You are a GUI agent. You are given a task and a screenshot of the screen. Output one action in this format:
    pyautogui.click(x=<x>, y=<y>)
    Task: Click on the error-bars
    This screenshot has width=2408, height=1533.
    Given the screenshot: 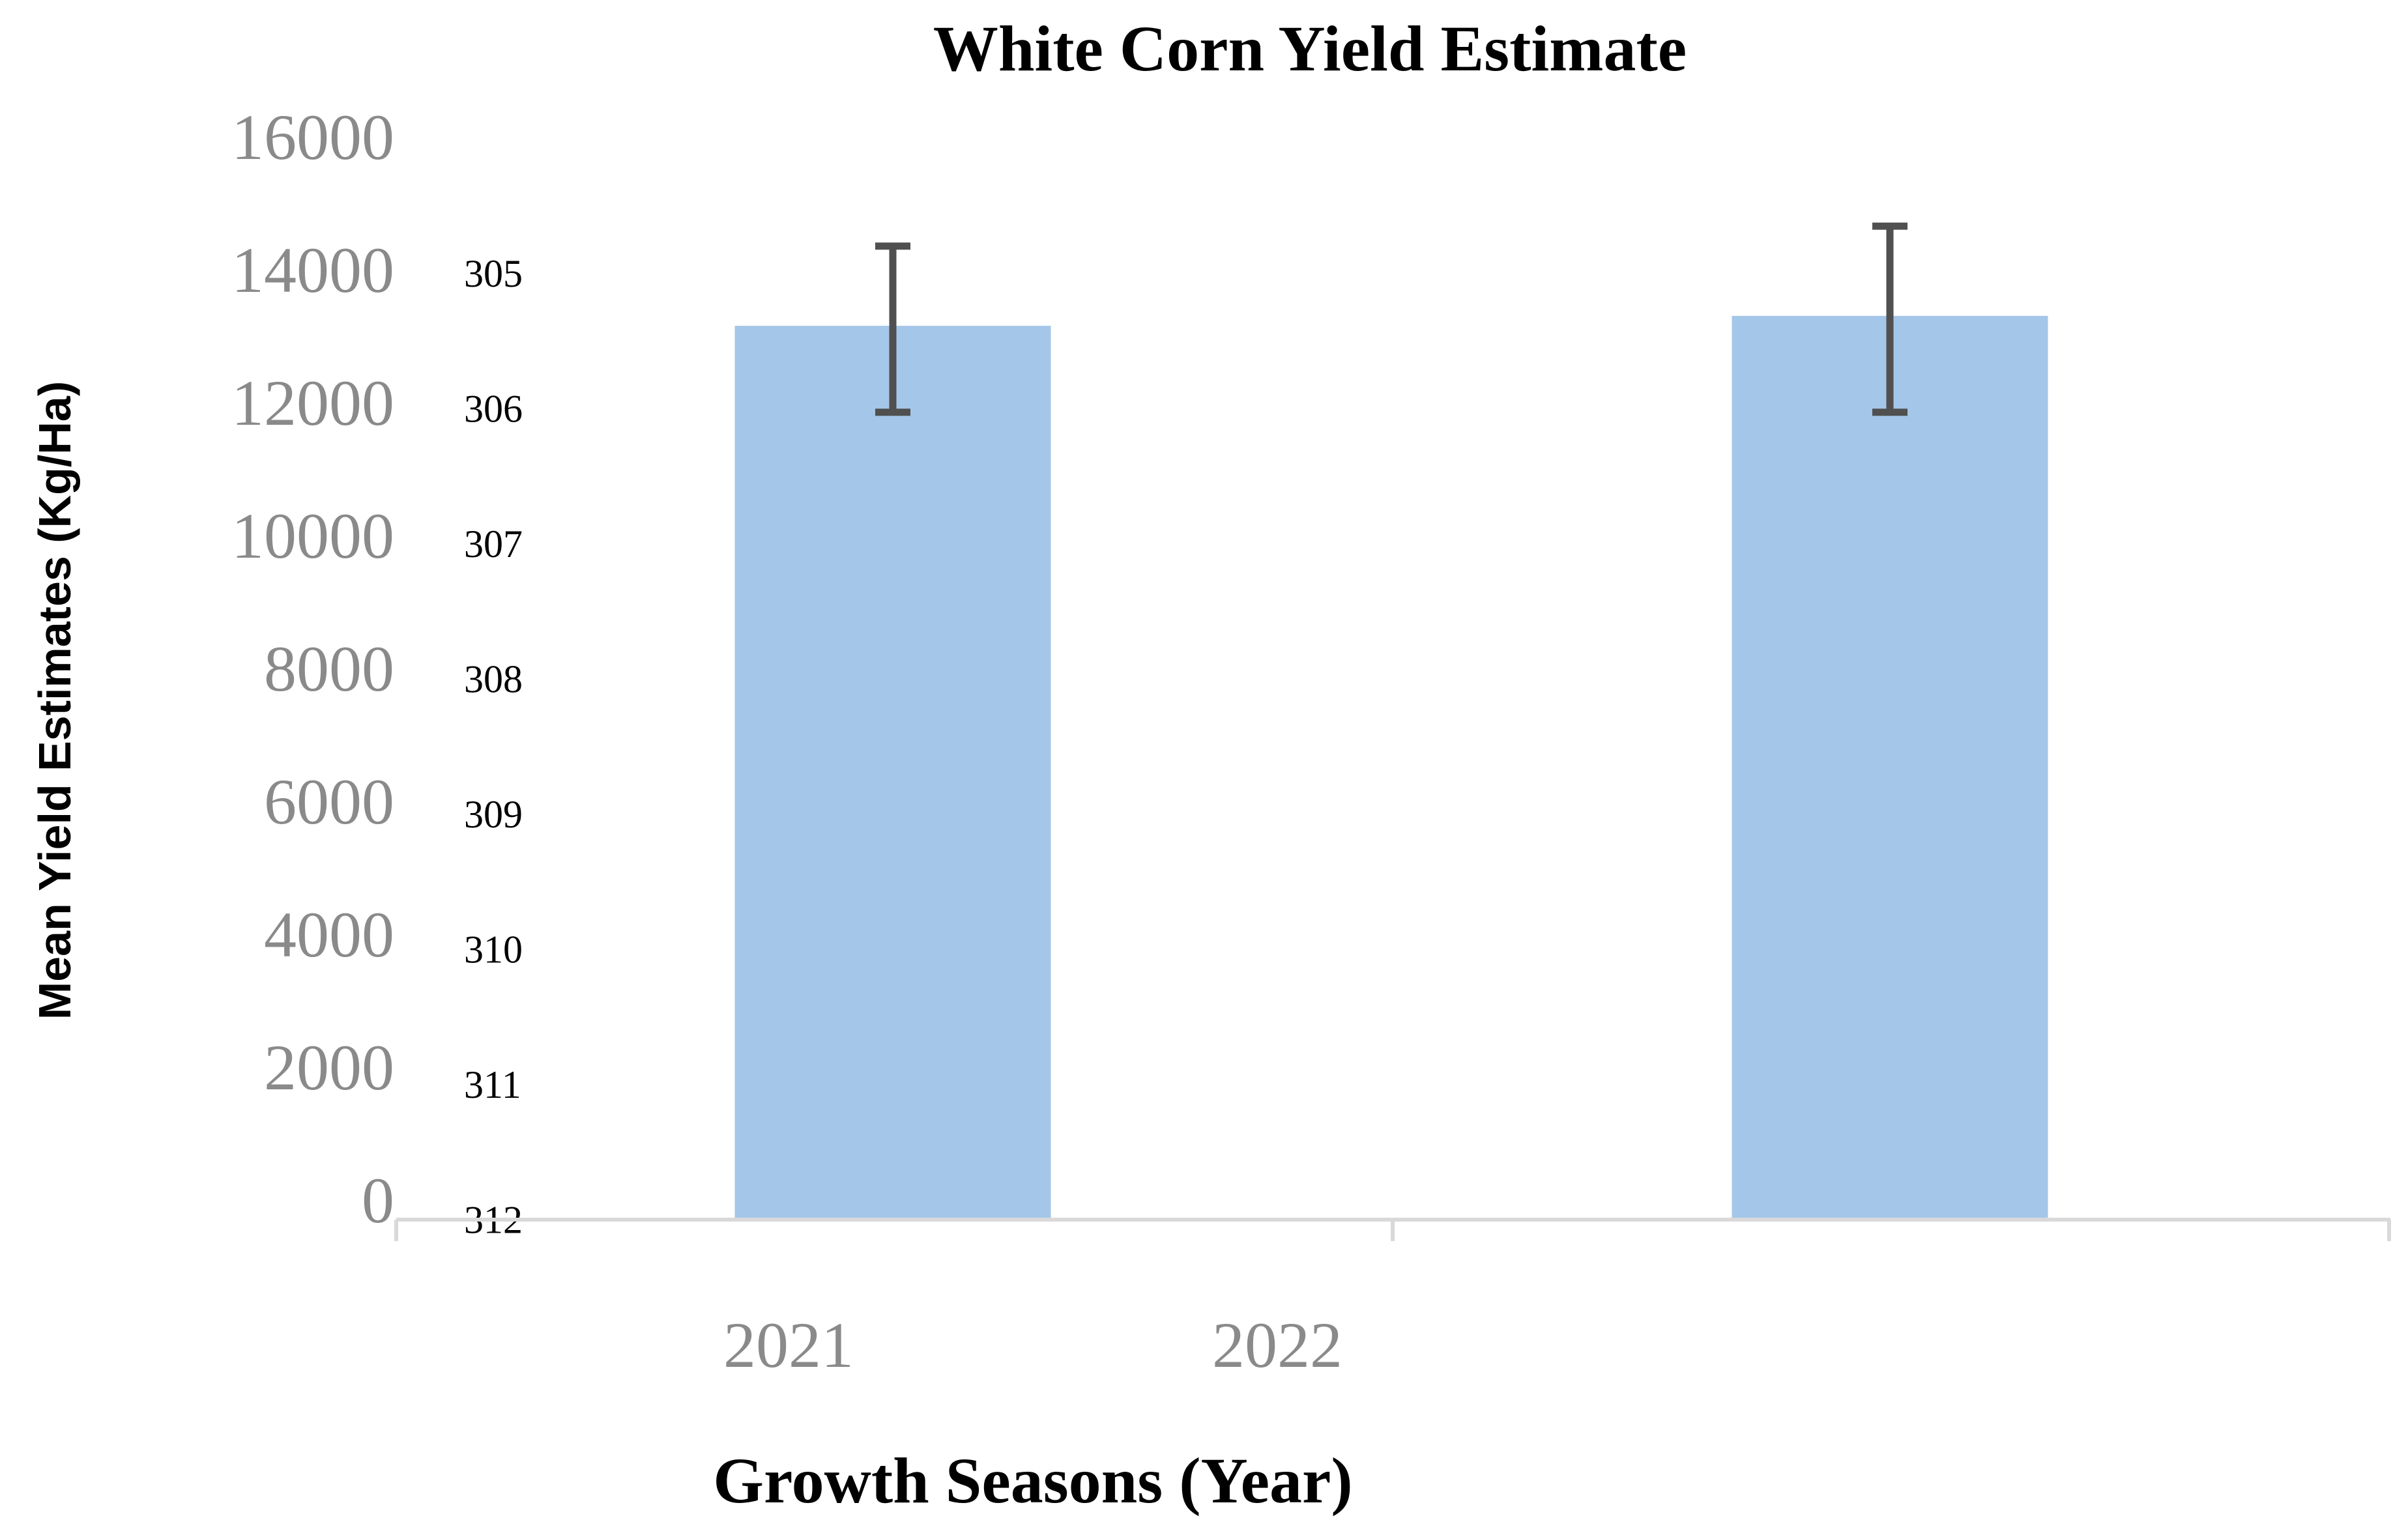 What is the action you would take?
    pyautogui.click(x=1391, y=319)
    